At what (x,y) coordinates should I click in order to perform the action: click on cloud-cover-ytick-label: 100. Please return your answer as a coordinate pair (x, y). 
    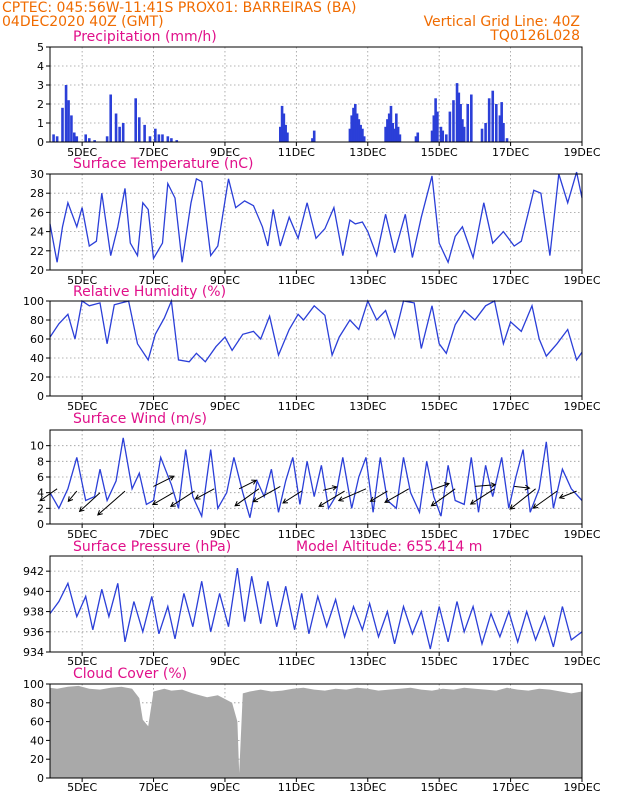
    Looking at the image, I should click on (33, 684).